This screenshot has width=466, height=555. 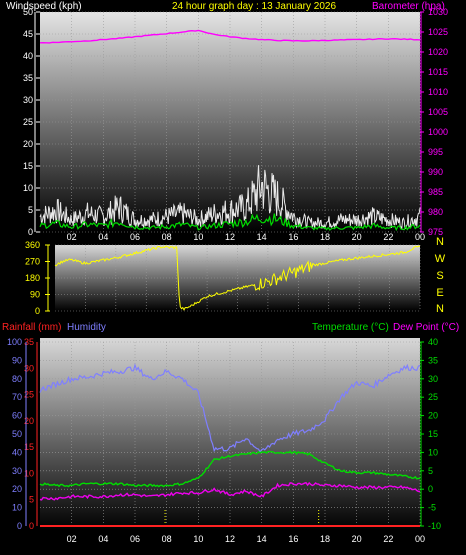 I want to click on wind-average-line, so click(x=230, y=222).